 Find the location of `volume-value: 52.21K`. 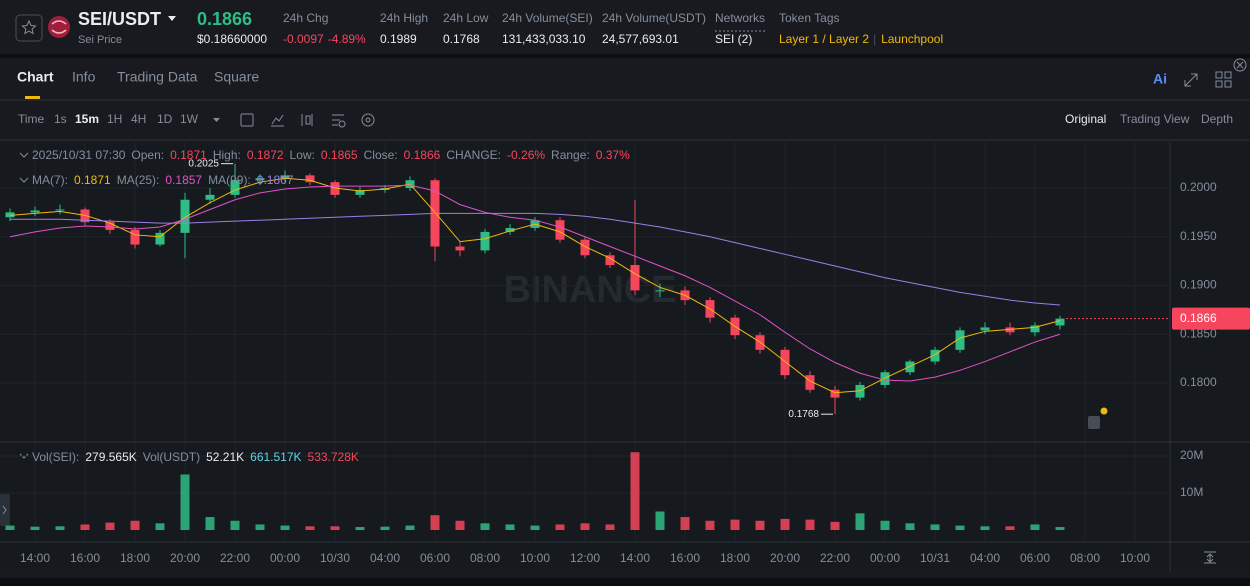

volume-value: 52.21K is located at coordinates (225, 457).